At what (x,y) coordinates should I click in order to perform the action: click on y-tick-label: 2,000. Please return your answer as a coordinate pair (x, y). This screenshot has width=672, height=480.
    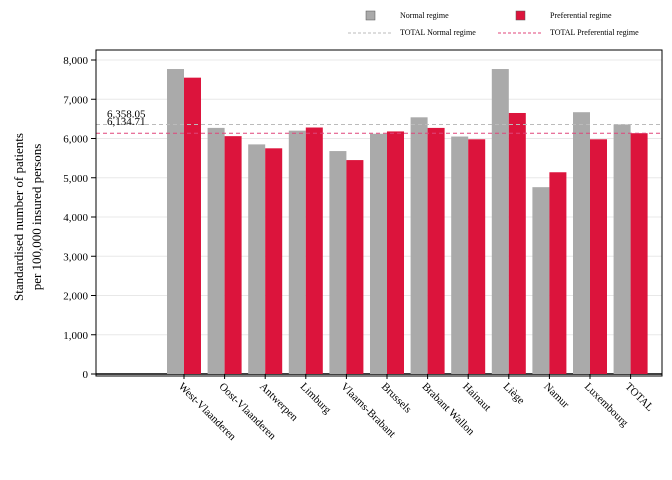
    Looking at the image, I should click on (75, 297).